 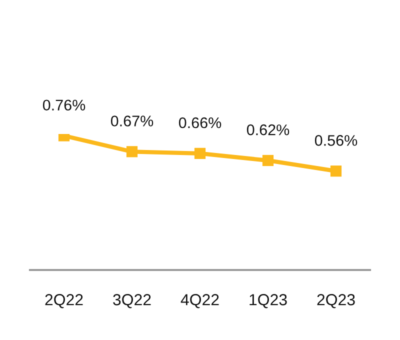 What do you see at coordinates (336, 140) in the screenshot?
I see `data-label: 0.56%` at bounding box center [336, 140].